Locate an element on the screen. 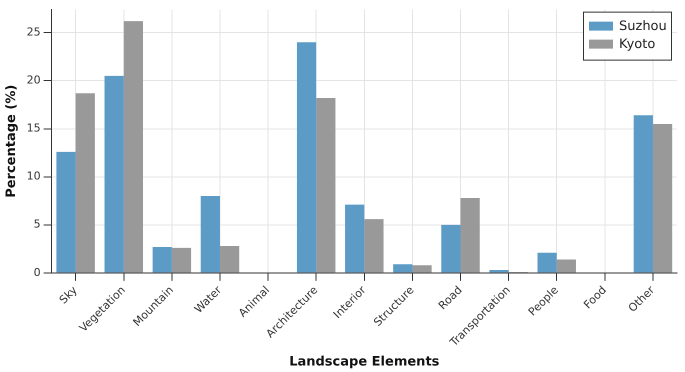 The height and width of the screenshot is (372, 685). x-tick-label: Sky is located at coordinates (68, 294).